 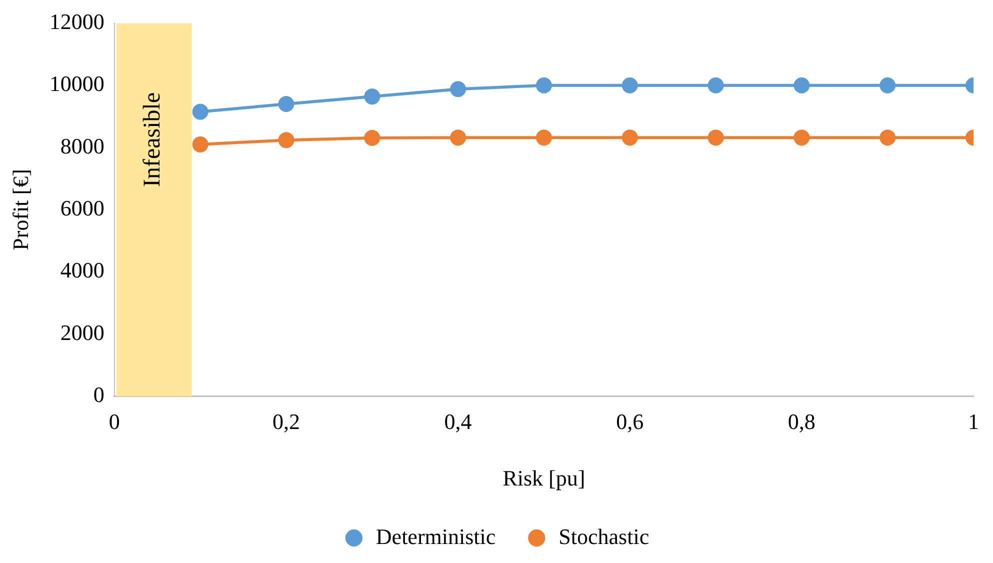 I want to click on y-tick-label: 0, so click(x=98, y=394).